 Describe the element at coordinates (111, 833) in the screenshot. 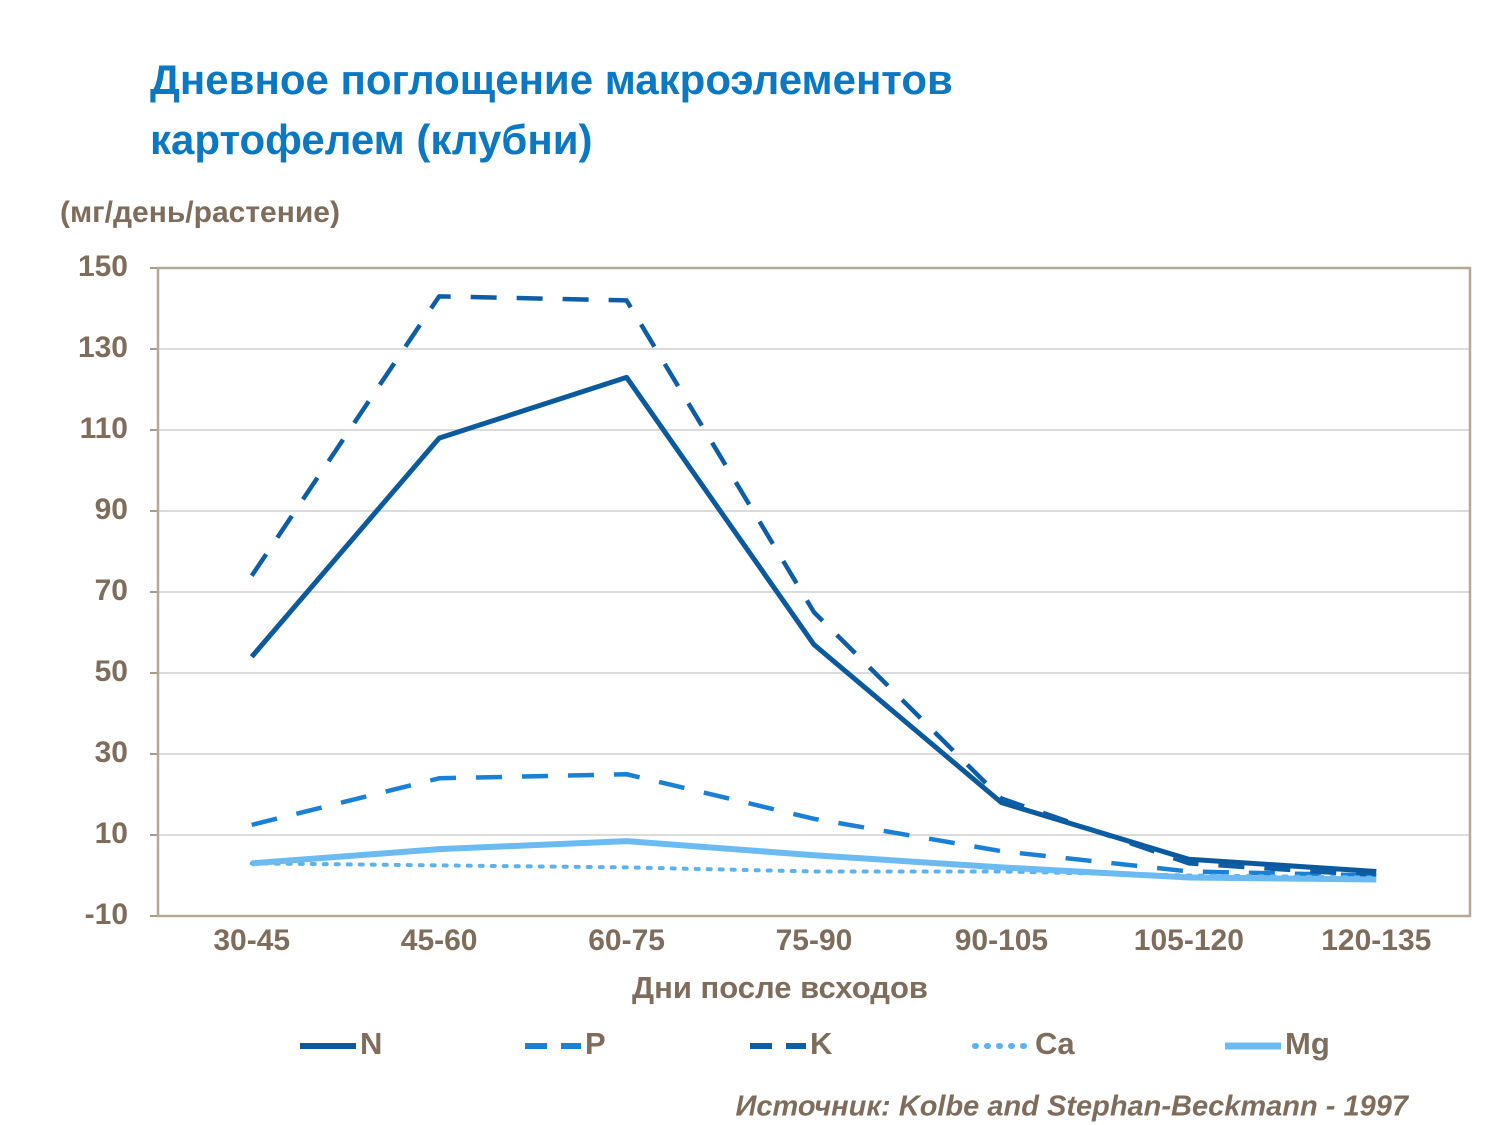

I see `y-tick-label: 10` at that location.